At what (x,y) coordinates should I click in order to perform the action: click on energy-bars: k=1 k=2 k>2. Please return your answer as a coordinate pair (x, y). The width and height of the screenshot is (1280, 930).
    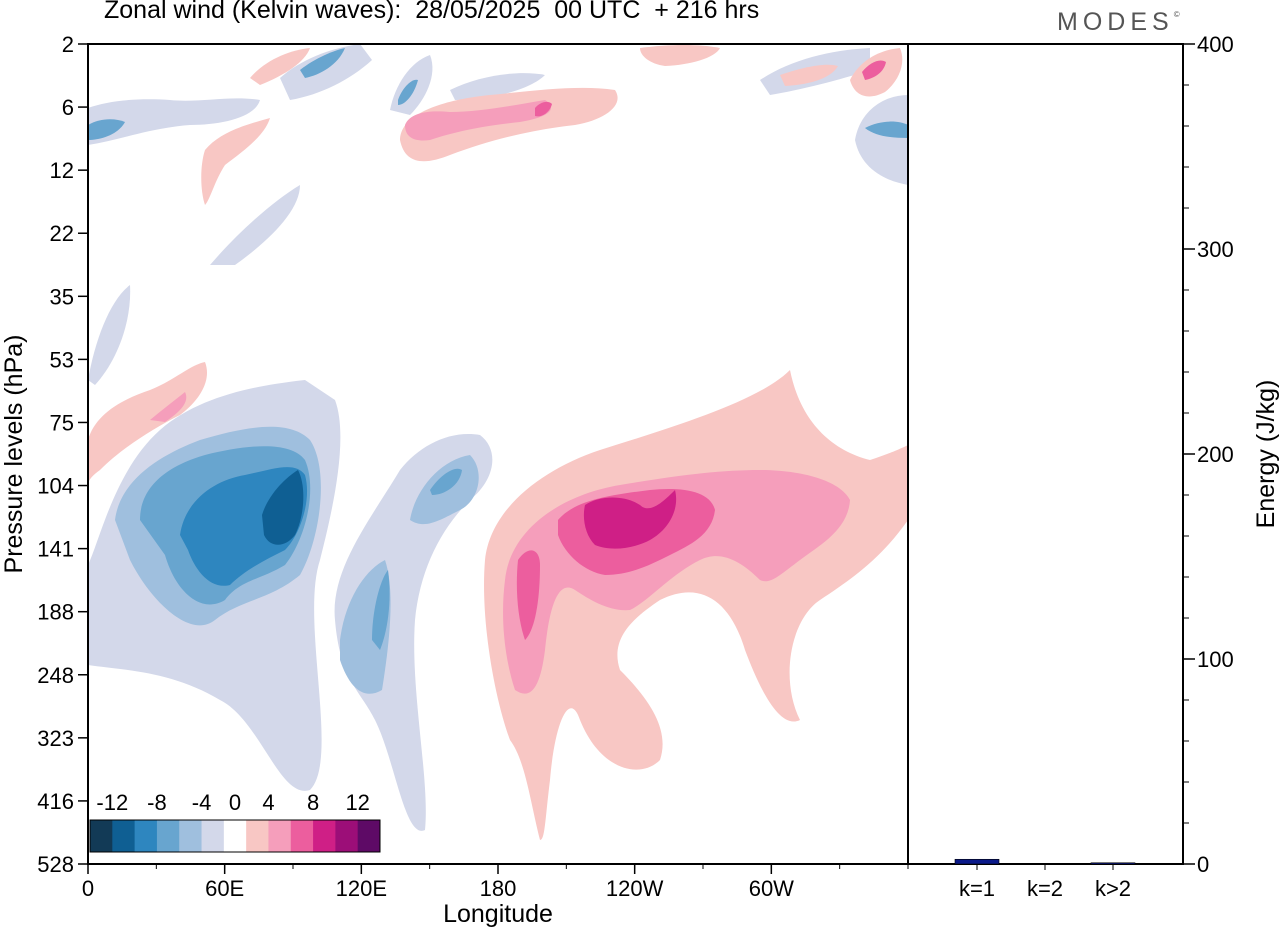
    Looking at the image, I should click on (1045, 879).